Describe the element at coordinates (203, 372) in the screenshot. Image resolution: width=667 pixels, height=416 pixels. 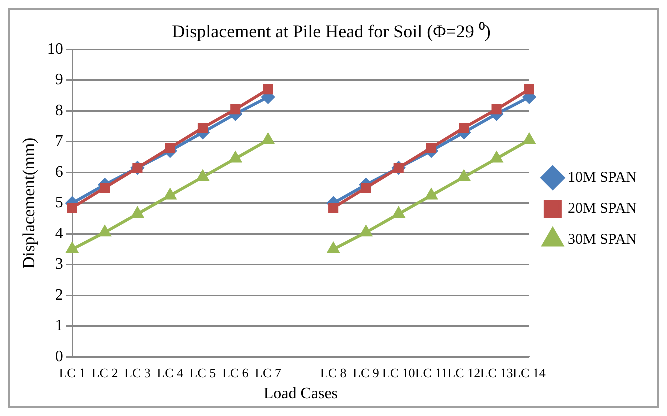
I see `x-tick-label: LC 5` at that location.